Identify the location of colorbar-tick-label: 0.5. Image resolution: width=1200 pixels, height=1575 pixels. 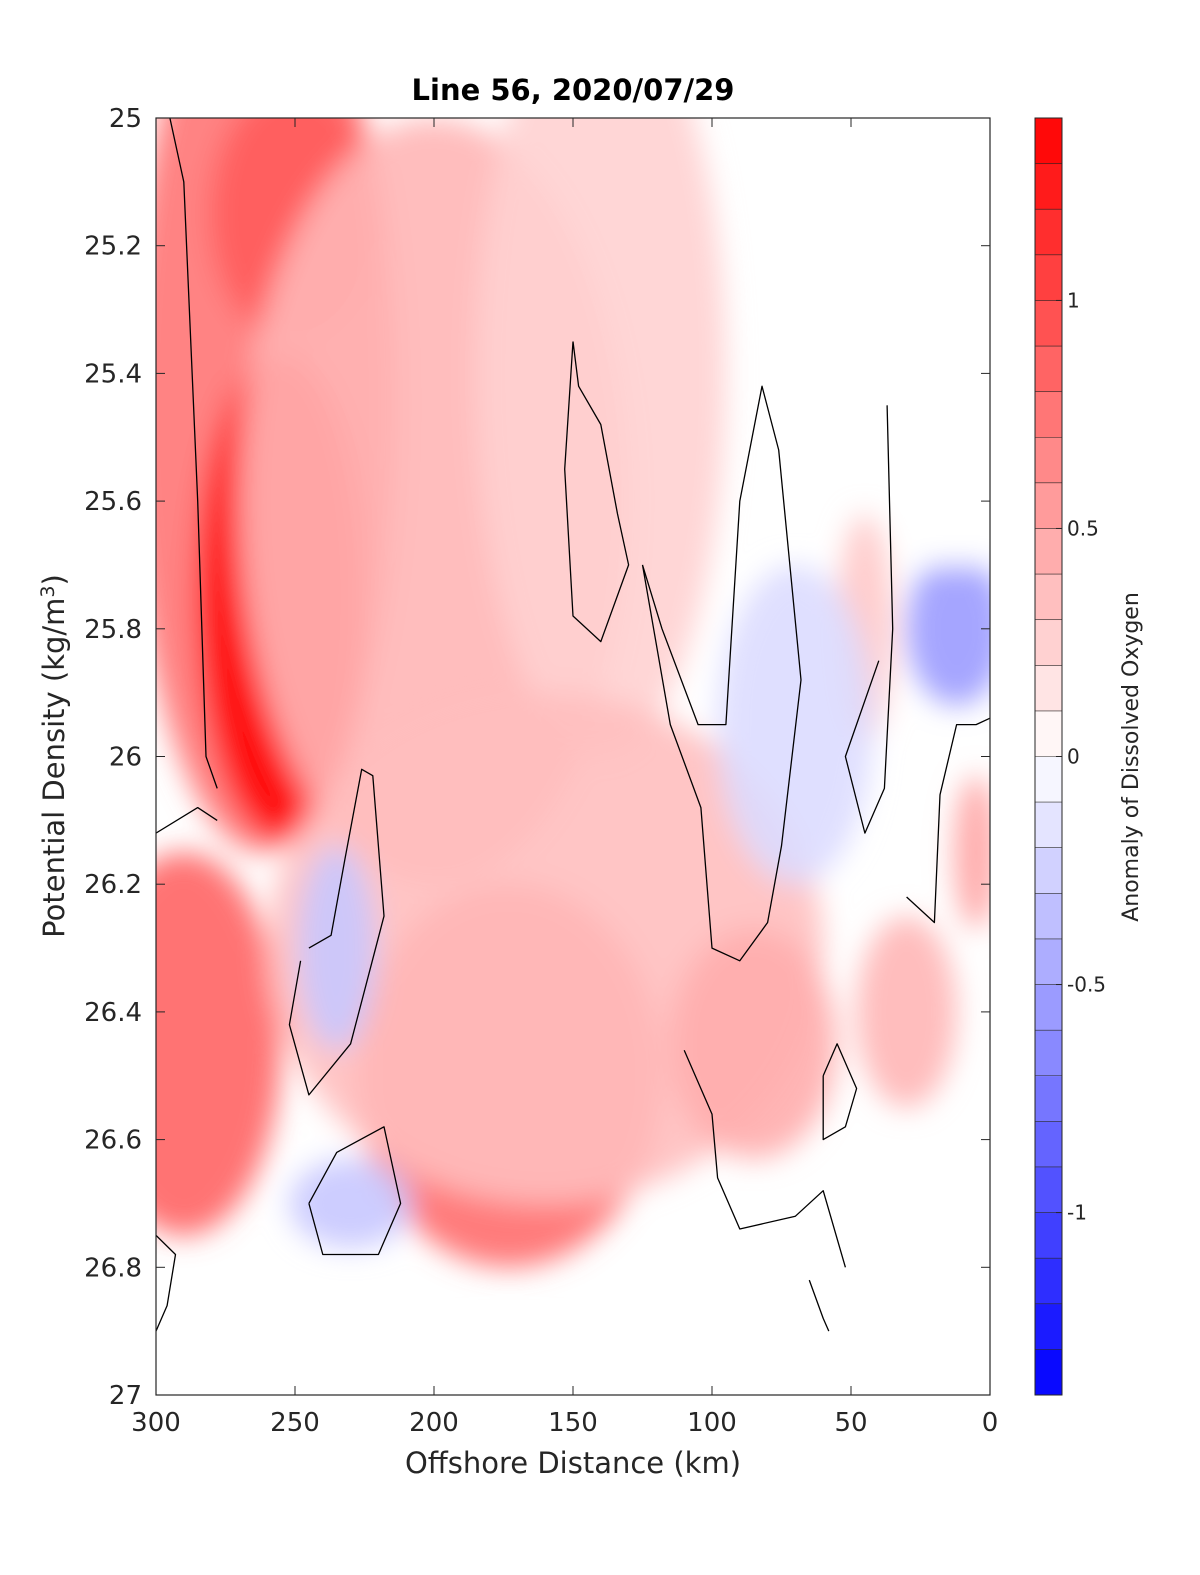
(1083, 528).